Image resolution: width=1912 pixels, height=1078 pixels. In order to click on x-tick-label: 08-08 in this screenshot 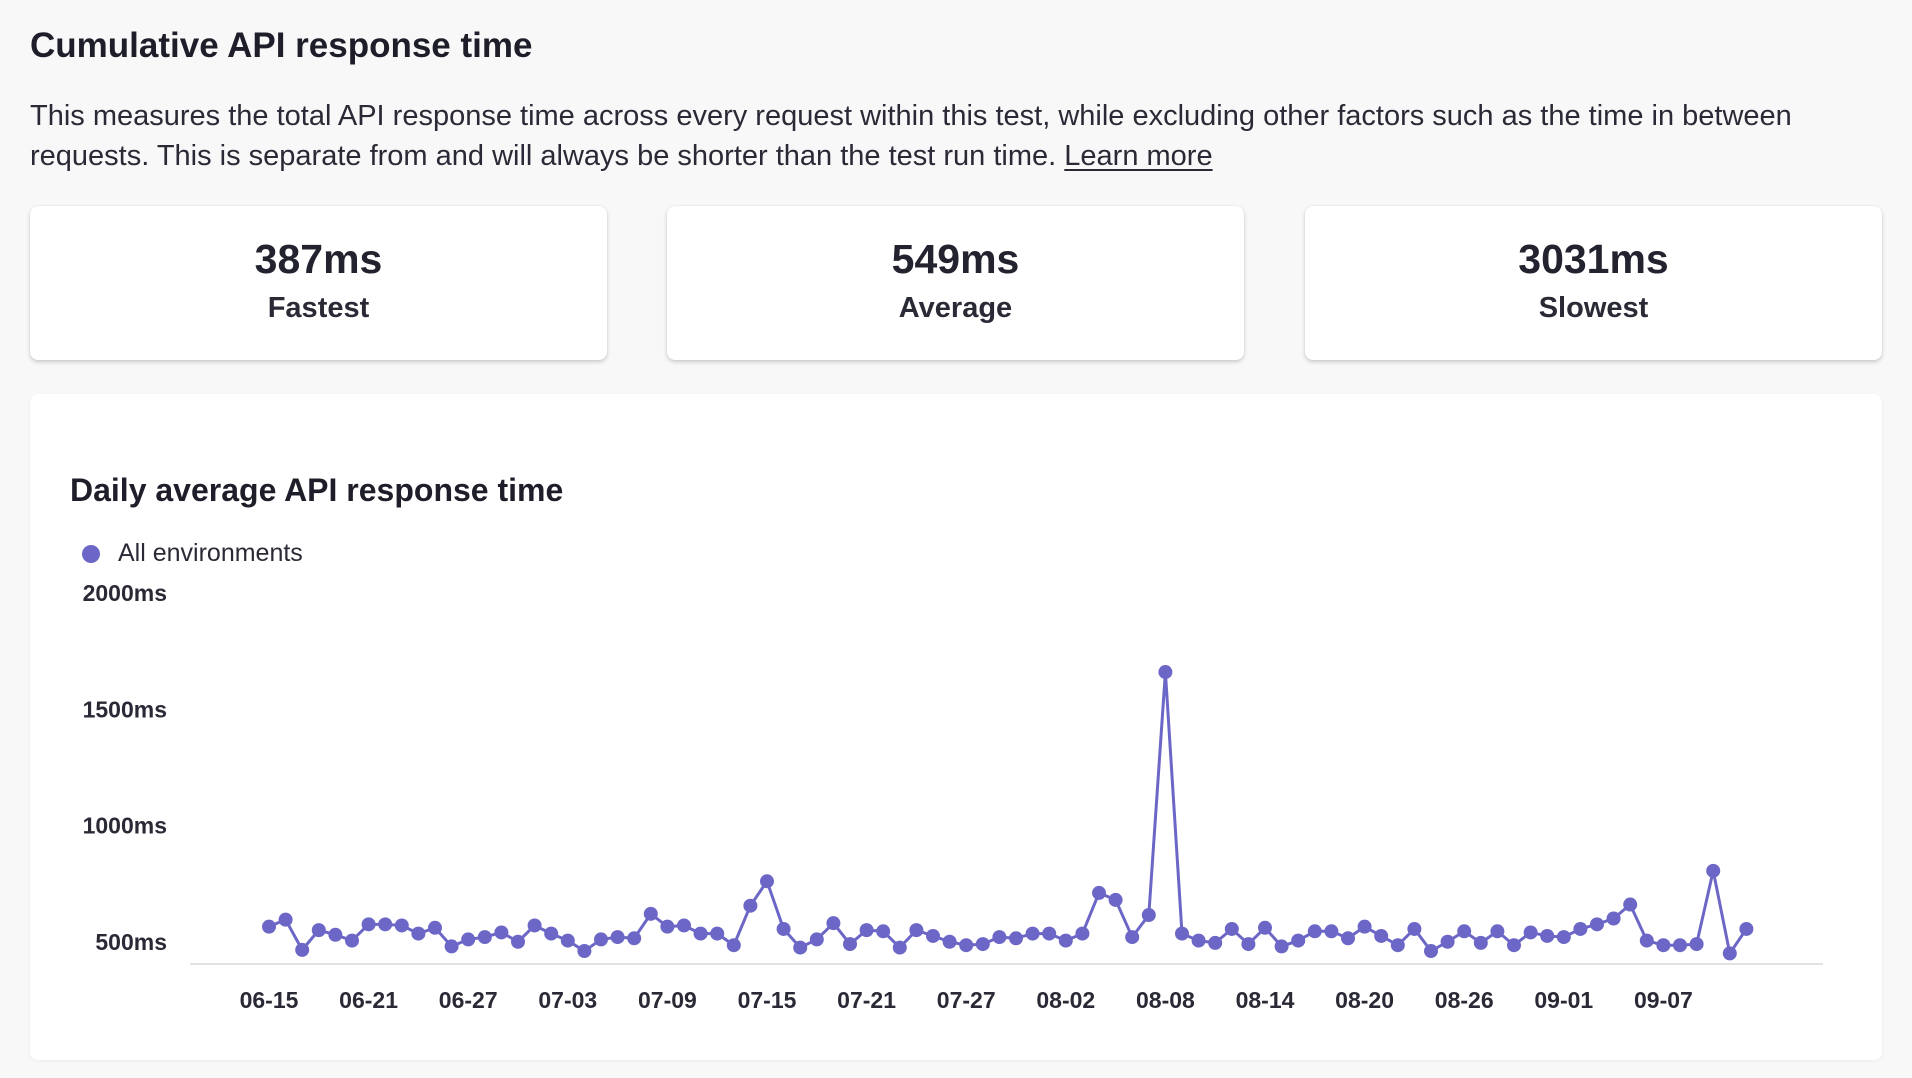, I will do `click(1165, 1000)`.